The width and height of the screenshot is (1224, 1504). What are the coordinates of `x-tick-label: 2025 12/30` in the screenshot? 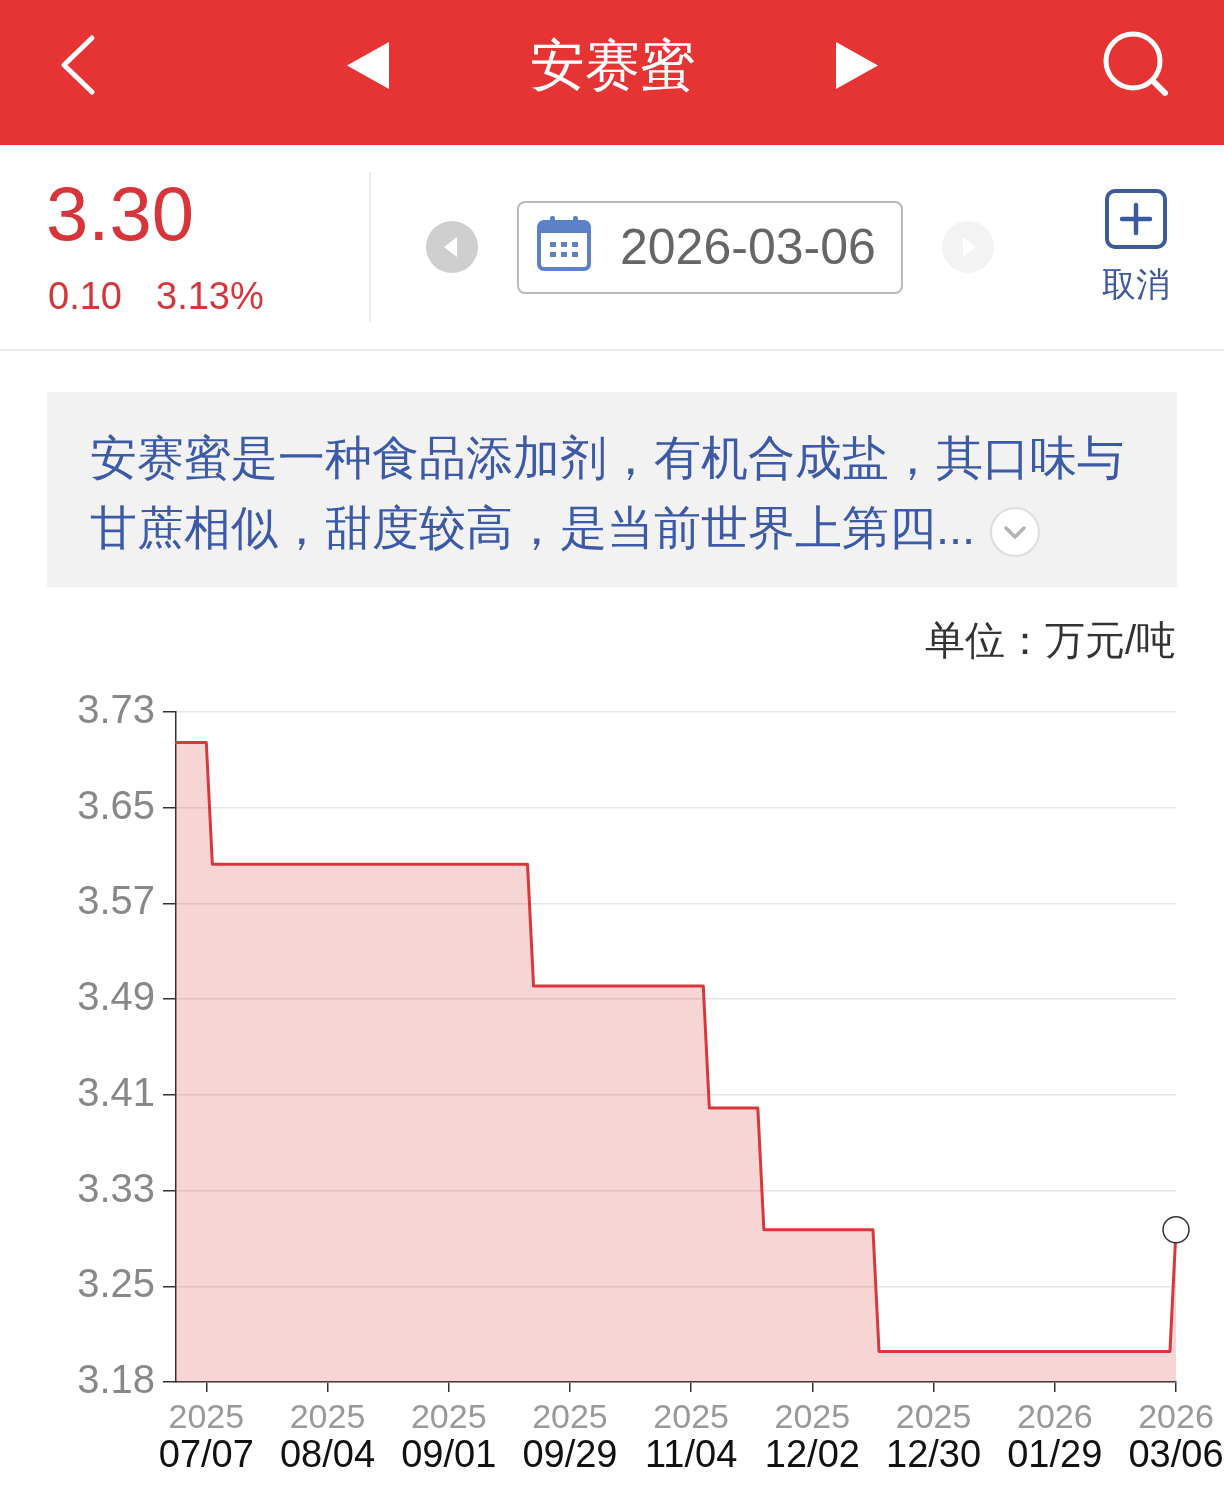 It's located at (934, 1436).